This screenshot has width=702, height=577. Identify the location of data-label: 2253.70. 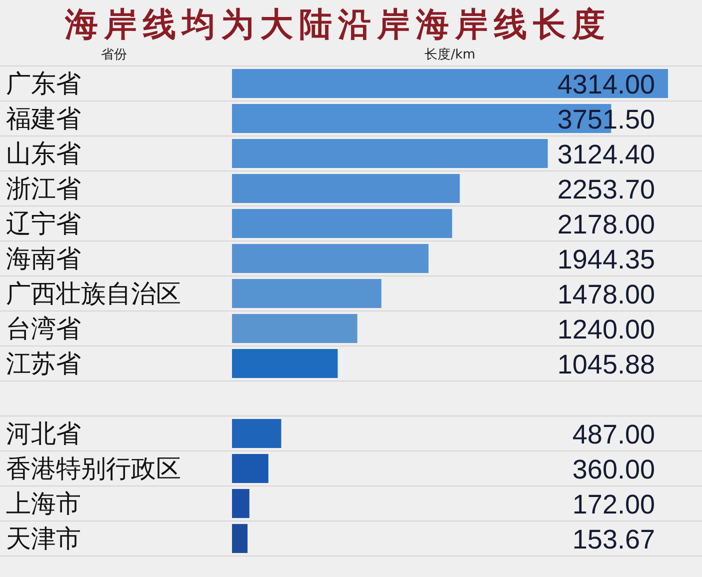
(606, 189).